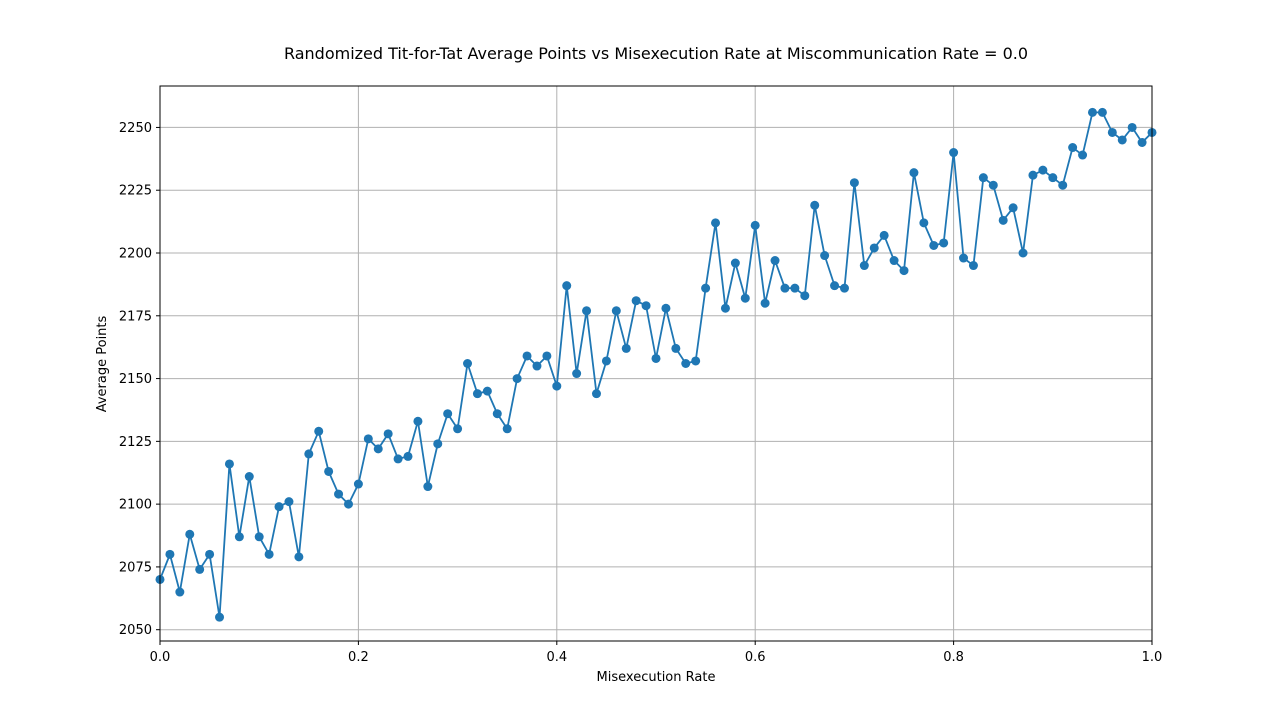  Describe the element at coordinates (1152, 657) in the screenshot. I see `x-tick-label: 1.0` at that location.